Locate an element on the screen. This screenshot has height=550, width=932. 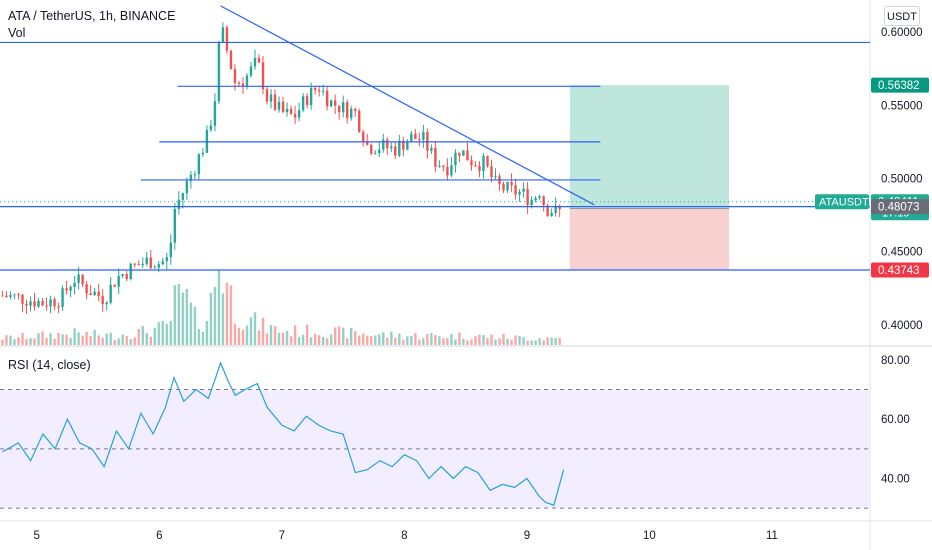
symbol-title: ATA / TetherUS, 1h, BINANCE is located at coordinates (92, 16).